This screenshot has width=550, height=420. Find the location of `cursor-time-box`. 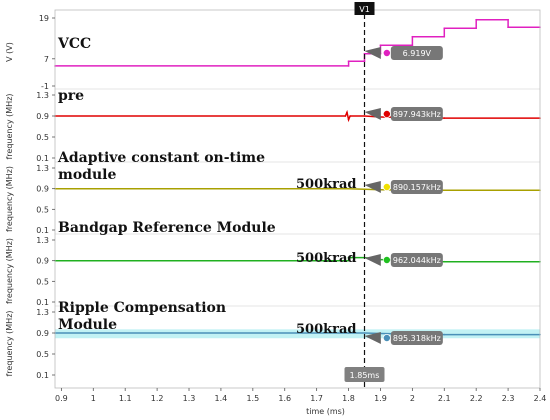

cursor-time-box is located at coordinates (364, 374).